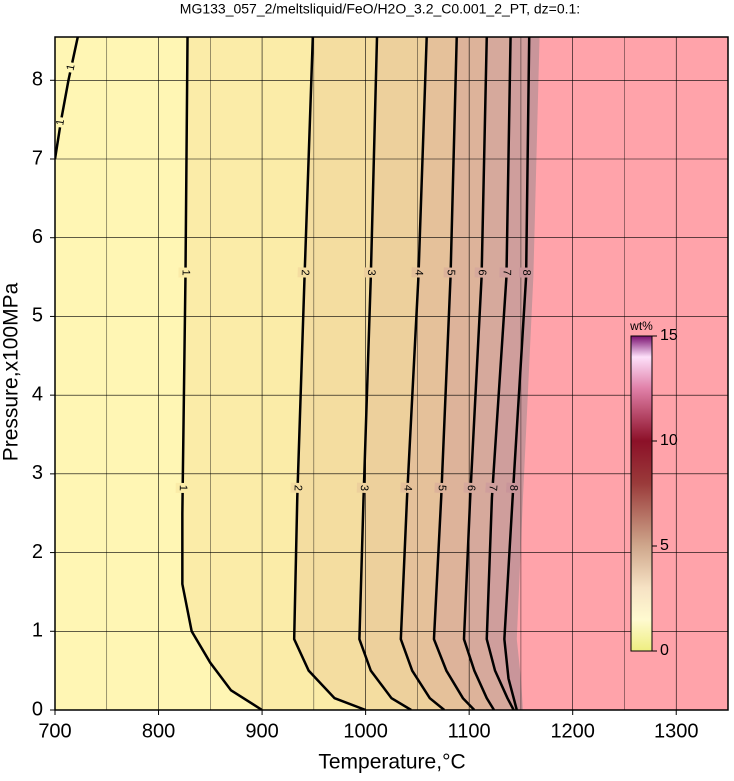 The width and height of the screenshot is (734, 781). Describe the element at coordinates (641, 493) in the screenshot. I see `colorbar` at that location.